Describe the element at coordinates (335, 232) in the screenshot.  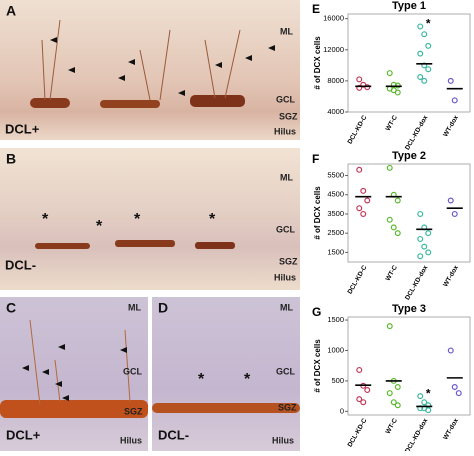
I see `y-tick-label: 2500` at that location.